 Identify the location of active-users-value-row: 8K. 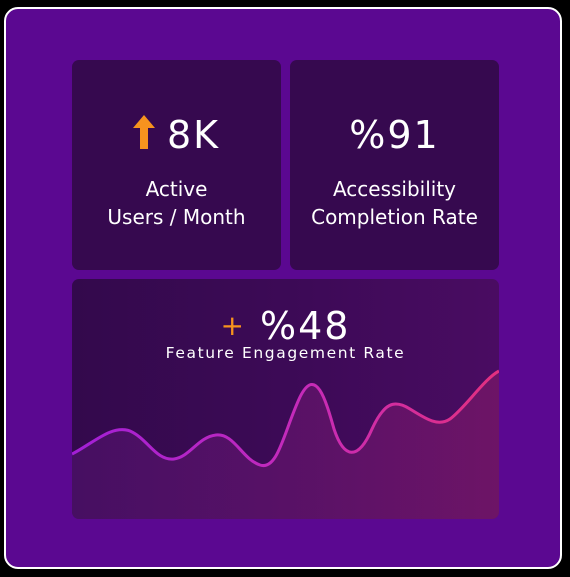
(176, 135).